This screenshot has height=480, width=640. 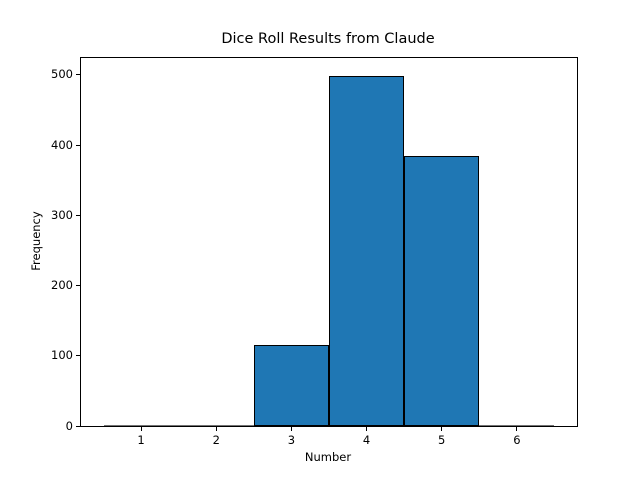 I want to click on x-tick-label: 1, so click(x=141, y=440).